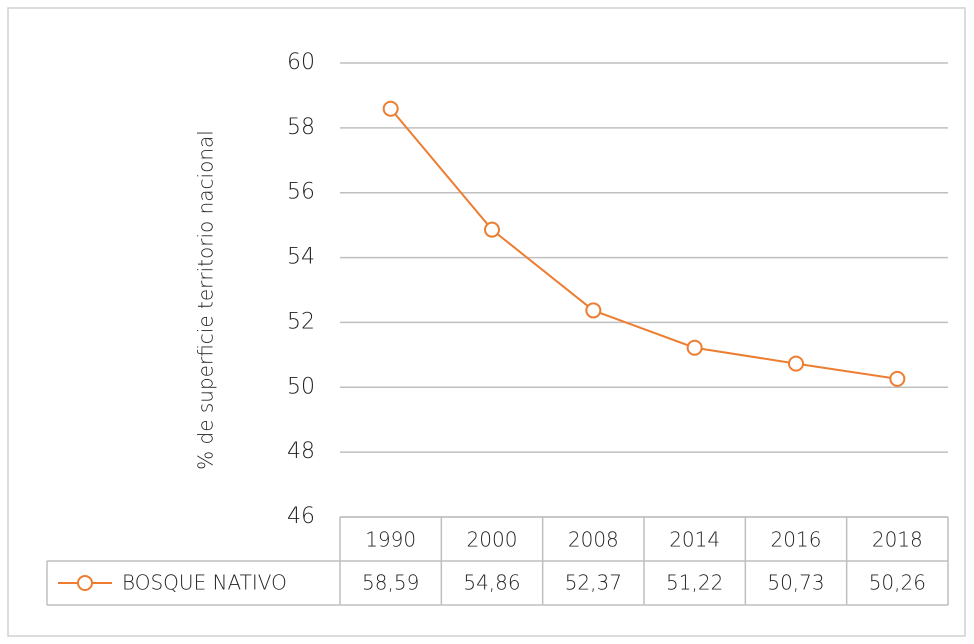 The width and height of the screenshot is (974, 644). I want to click on y-axis-label: % de superficie territorio nacional, so click(206, 300).